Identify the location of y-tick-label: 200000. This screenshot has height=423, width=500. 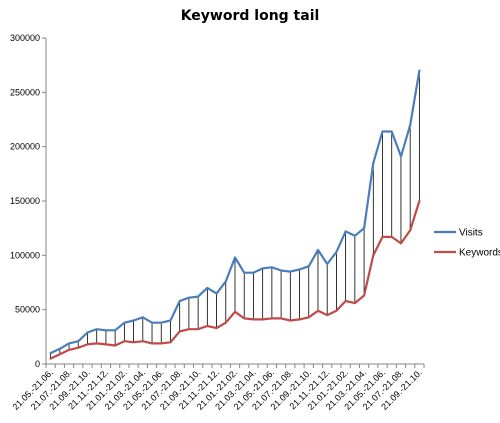
(25, 147).